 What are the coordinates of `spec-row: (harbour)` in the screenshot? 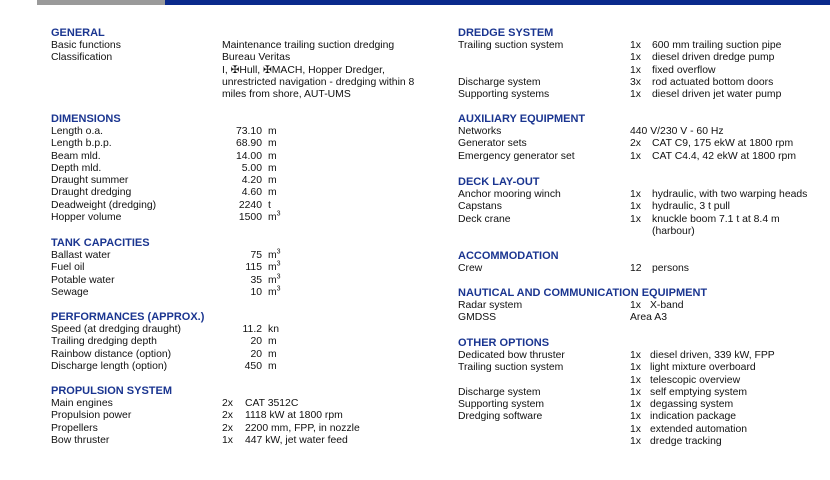 It's located at (576, 232).